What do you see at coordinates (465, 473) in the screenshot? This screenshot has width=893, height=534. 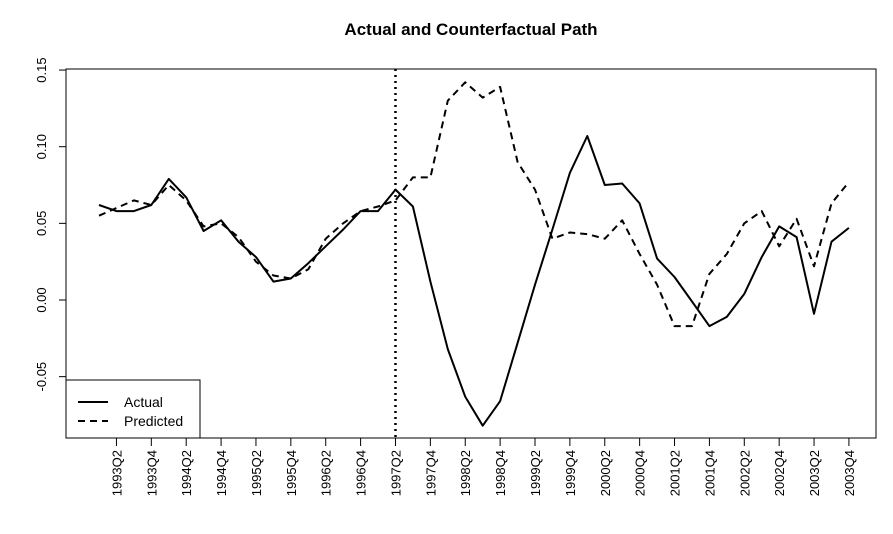 I see `x-tick-label: 1998Q2` at bounding box center [465, 473].